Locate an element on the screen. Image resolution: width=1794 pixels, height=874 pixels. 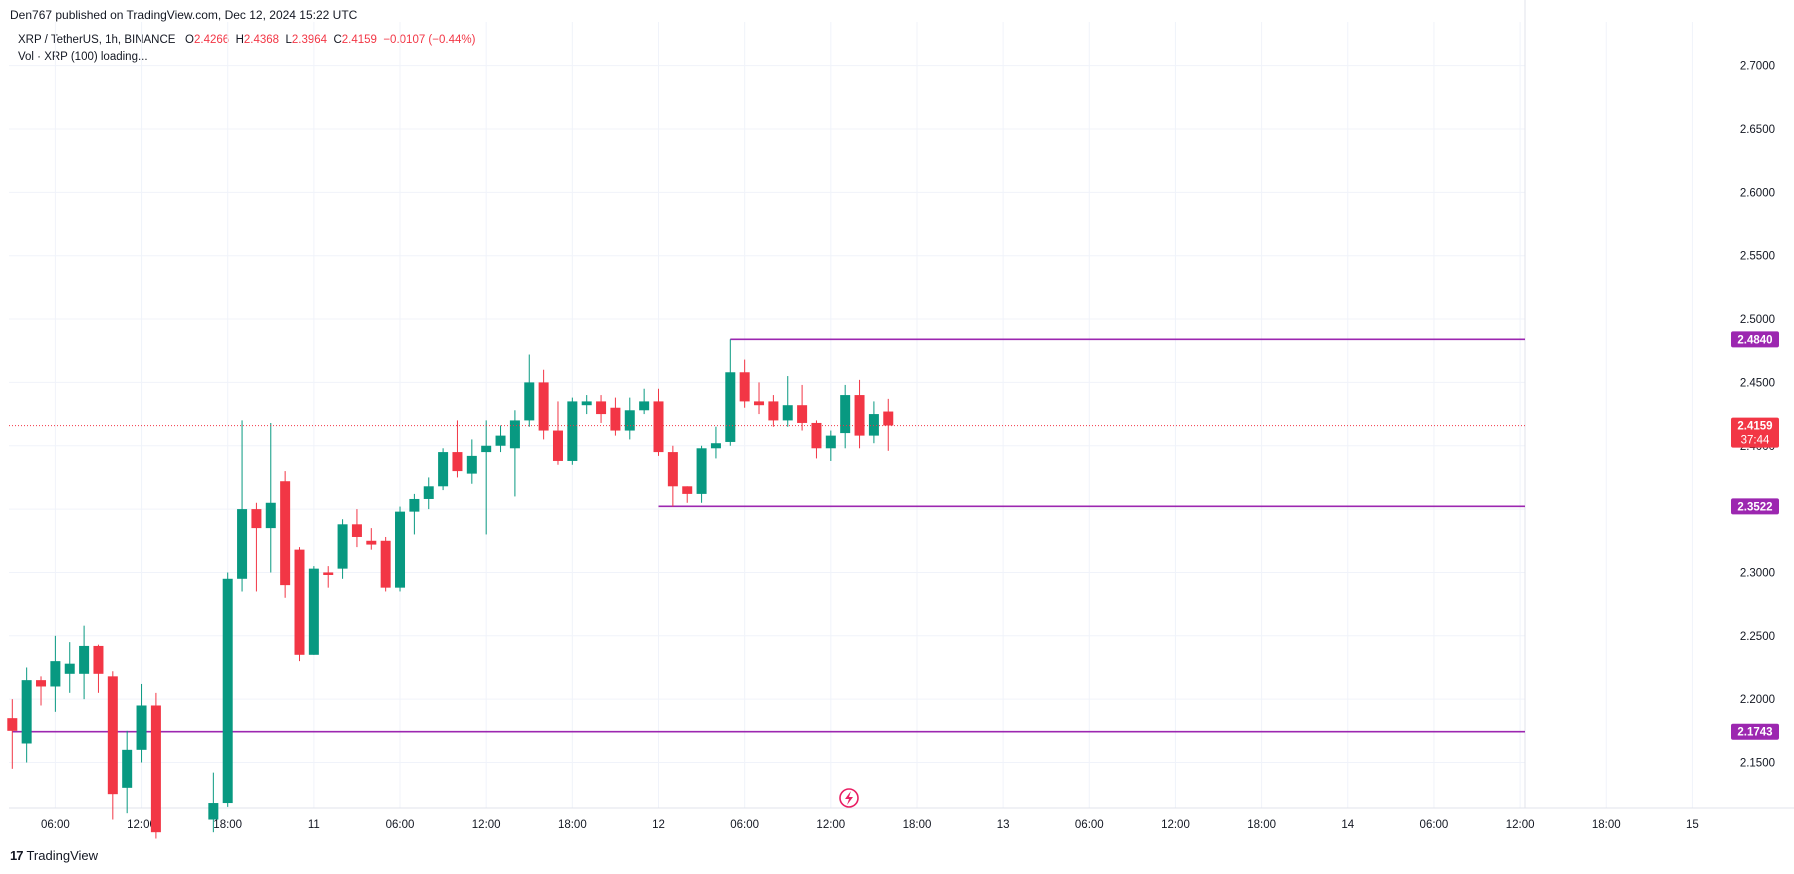
price-tick-label: 2.7000 is located at coordinates (1757, 67).